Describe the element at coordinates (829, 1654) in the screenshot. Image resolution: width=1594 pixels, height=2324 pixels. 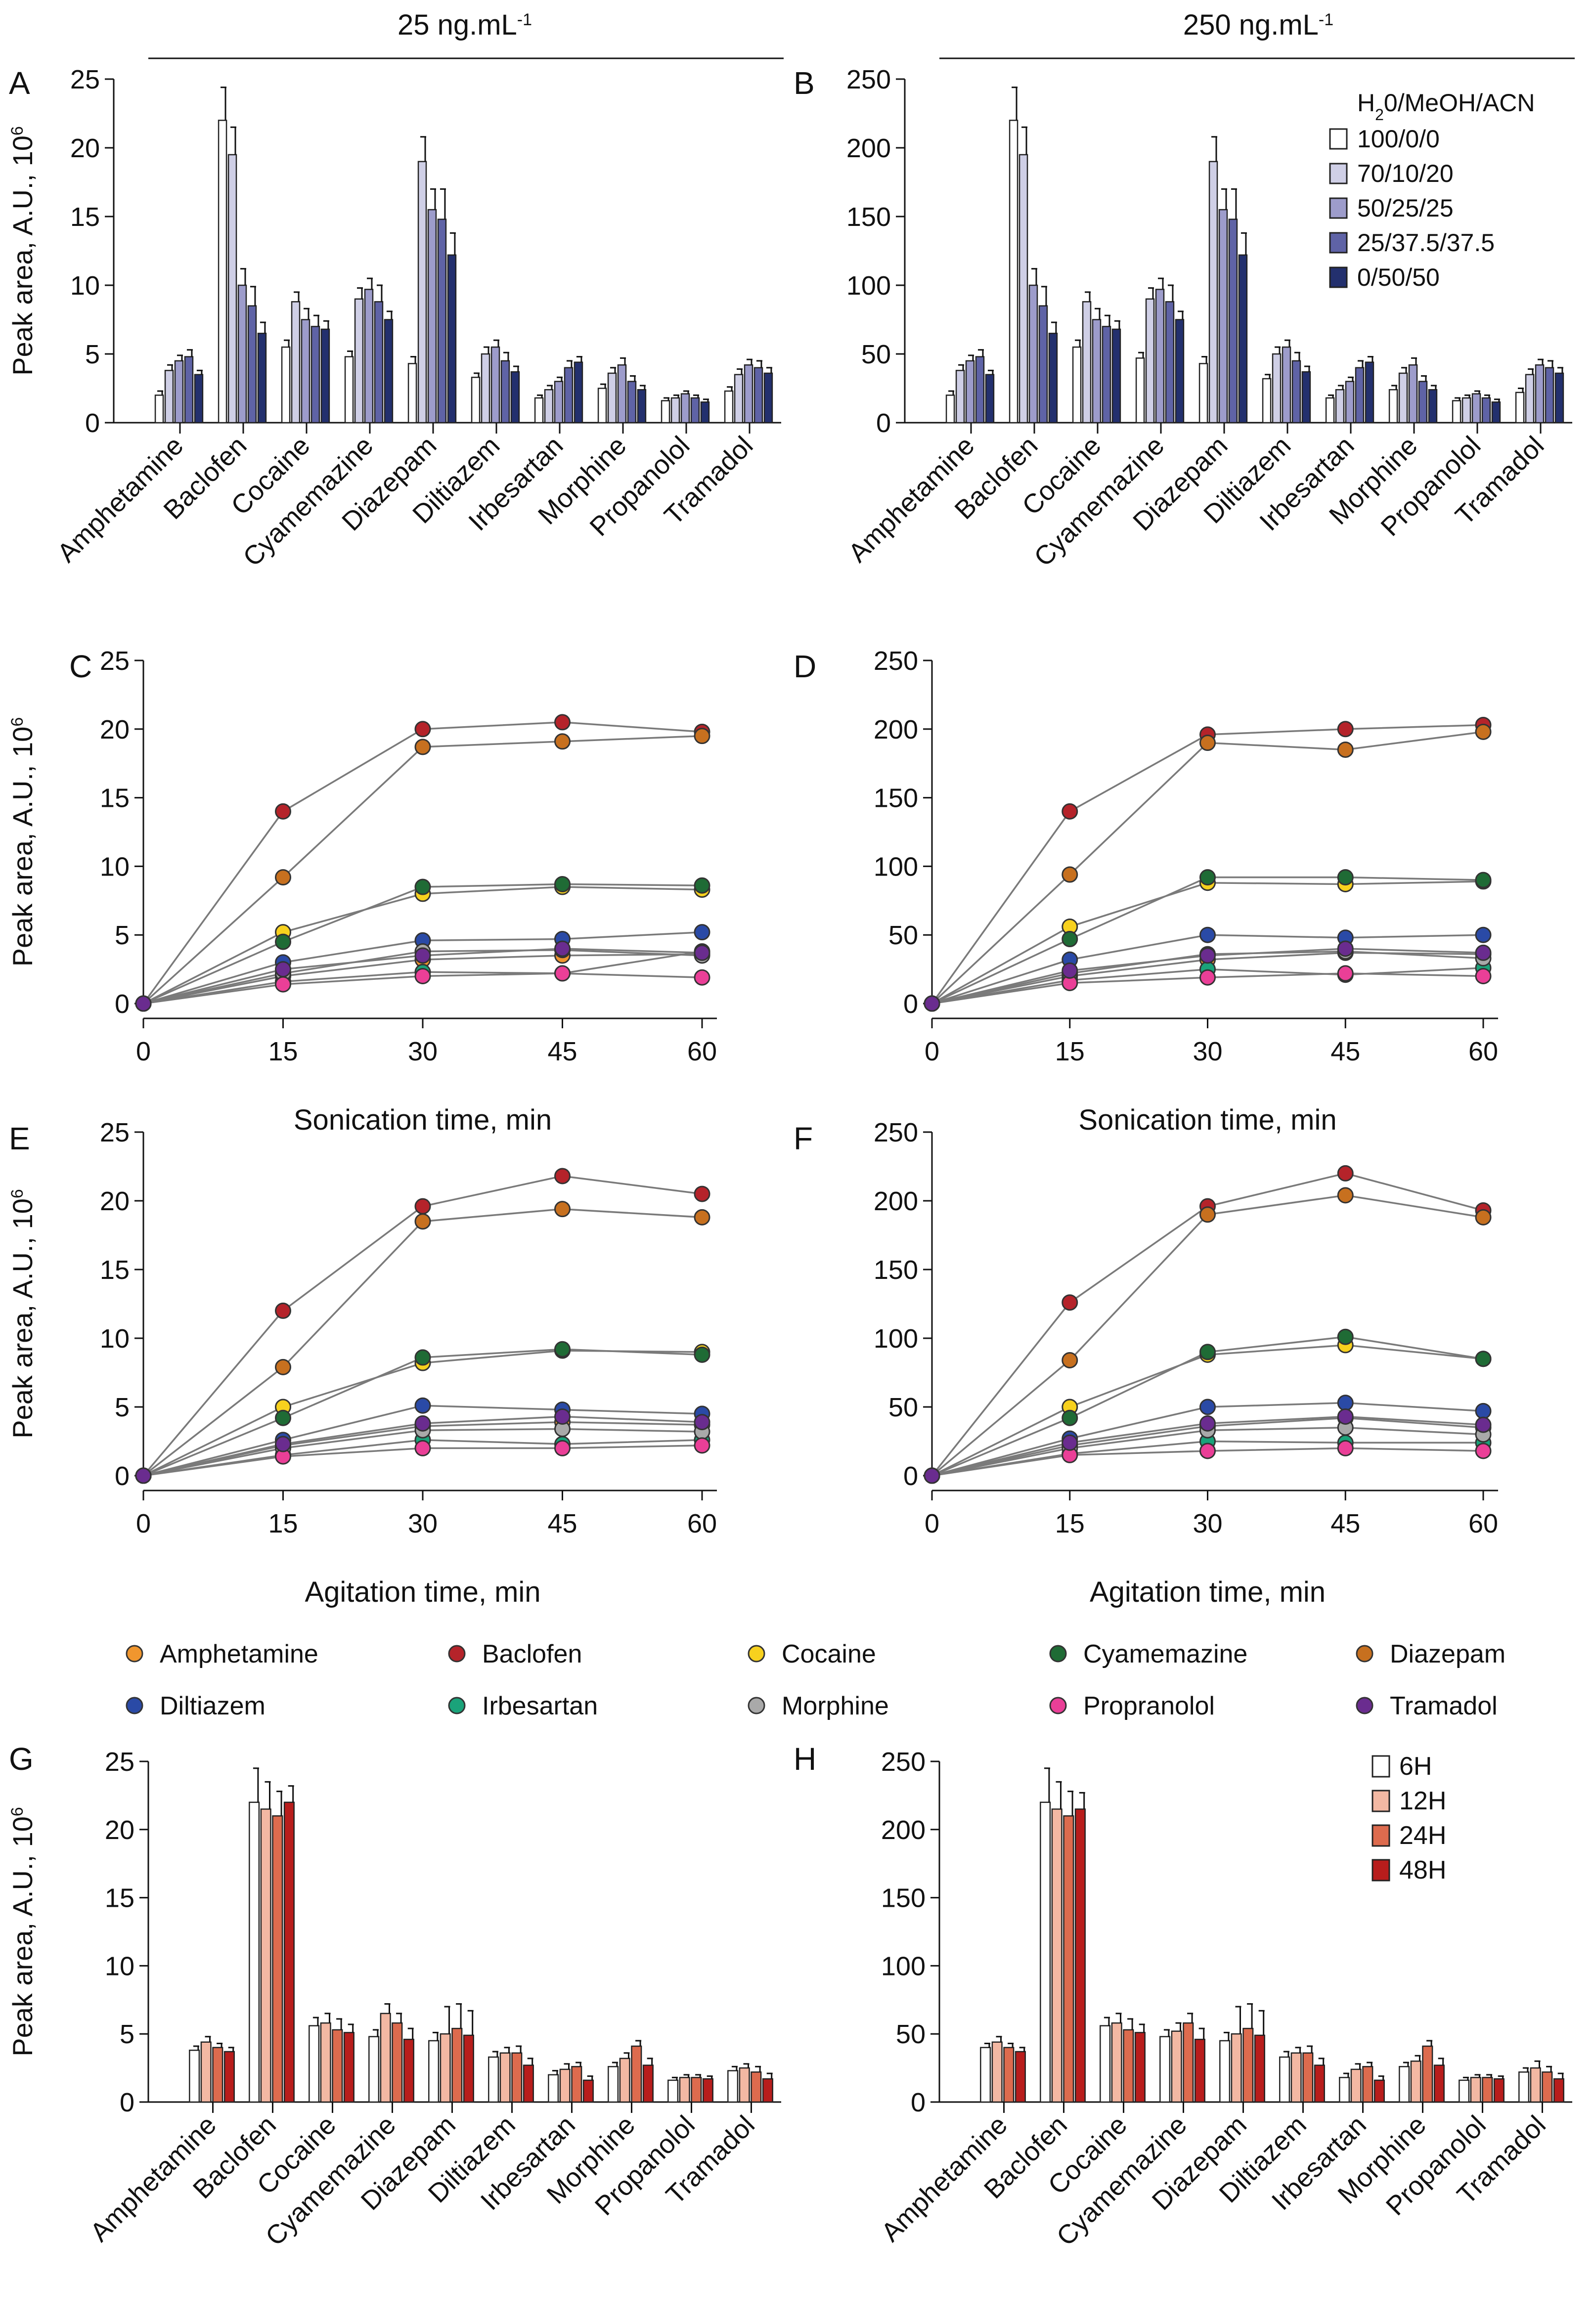
I see `legend-label-cocaine: Cocaine` at that location.